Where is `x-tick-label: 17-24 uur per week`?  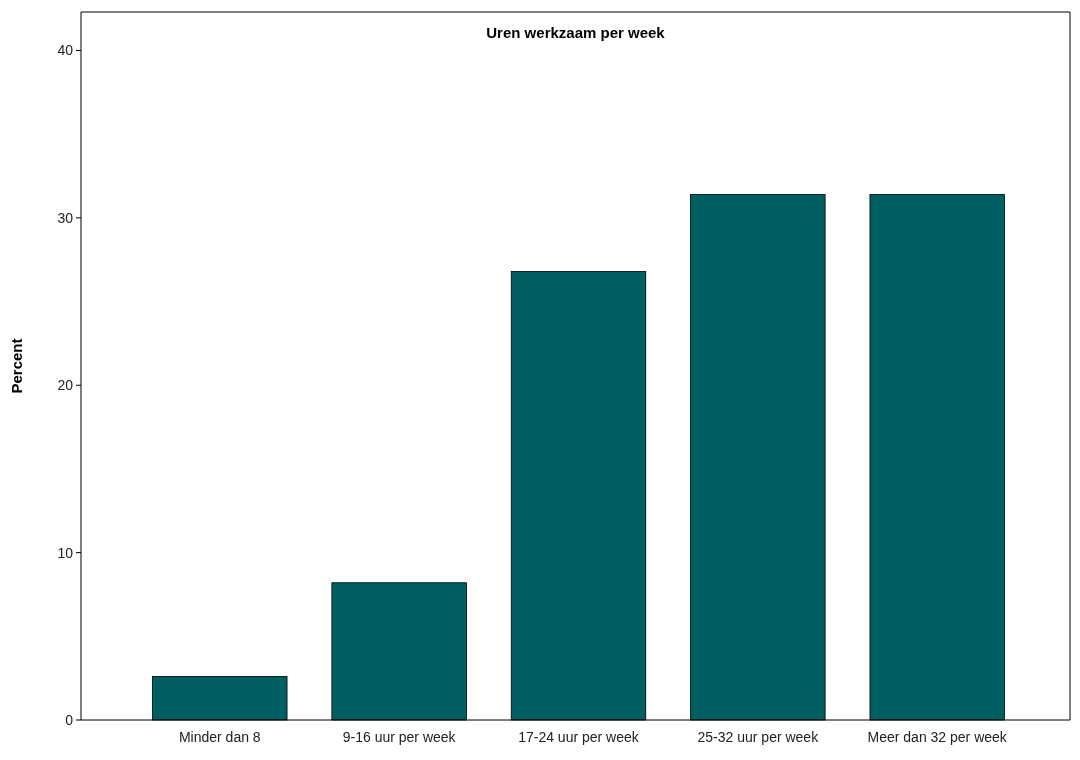
x-tick-label: 17-24 uur per week is located at coordinates (579, 737).